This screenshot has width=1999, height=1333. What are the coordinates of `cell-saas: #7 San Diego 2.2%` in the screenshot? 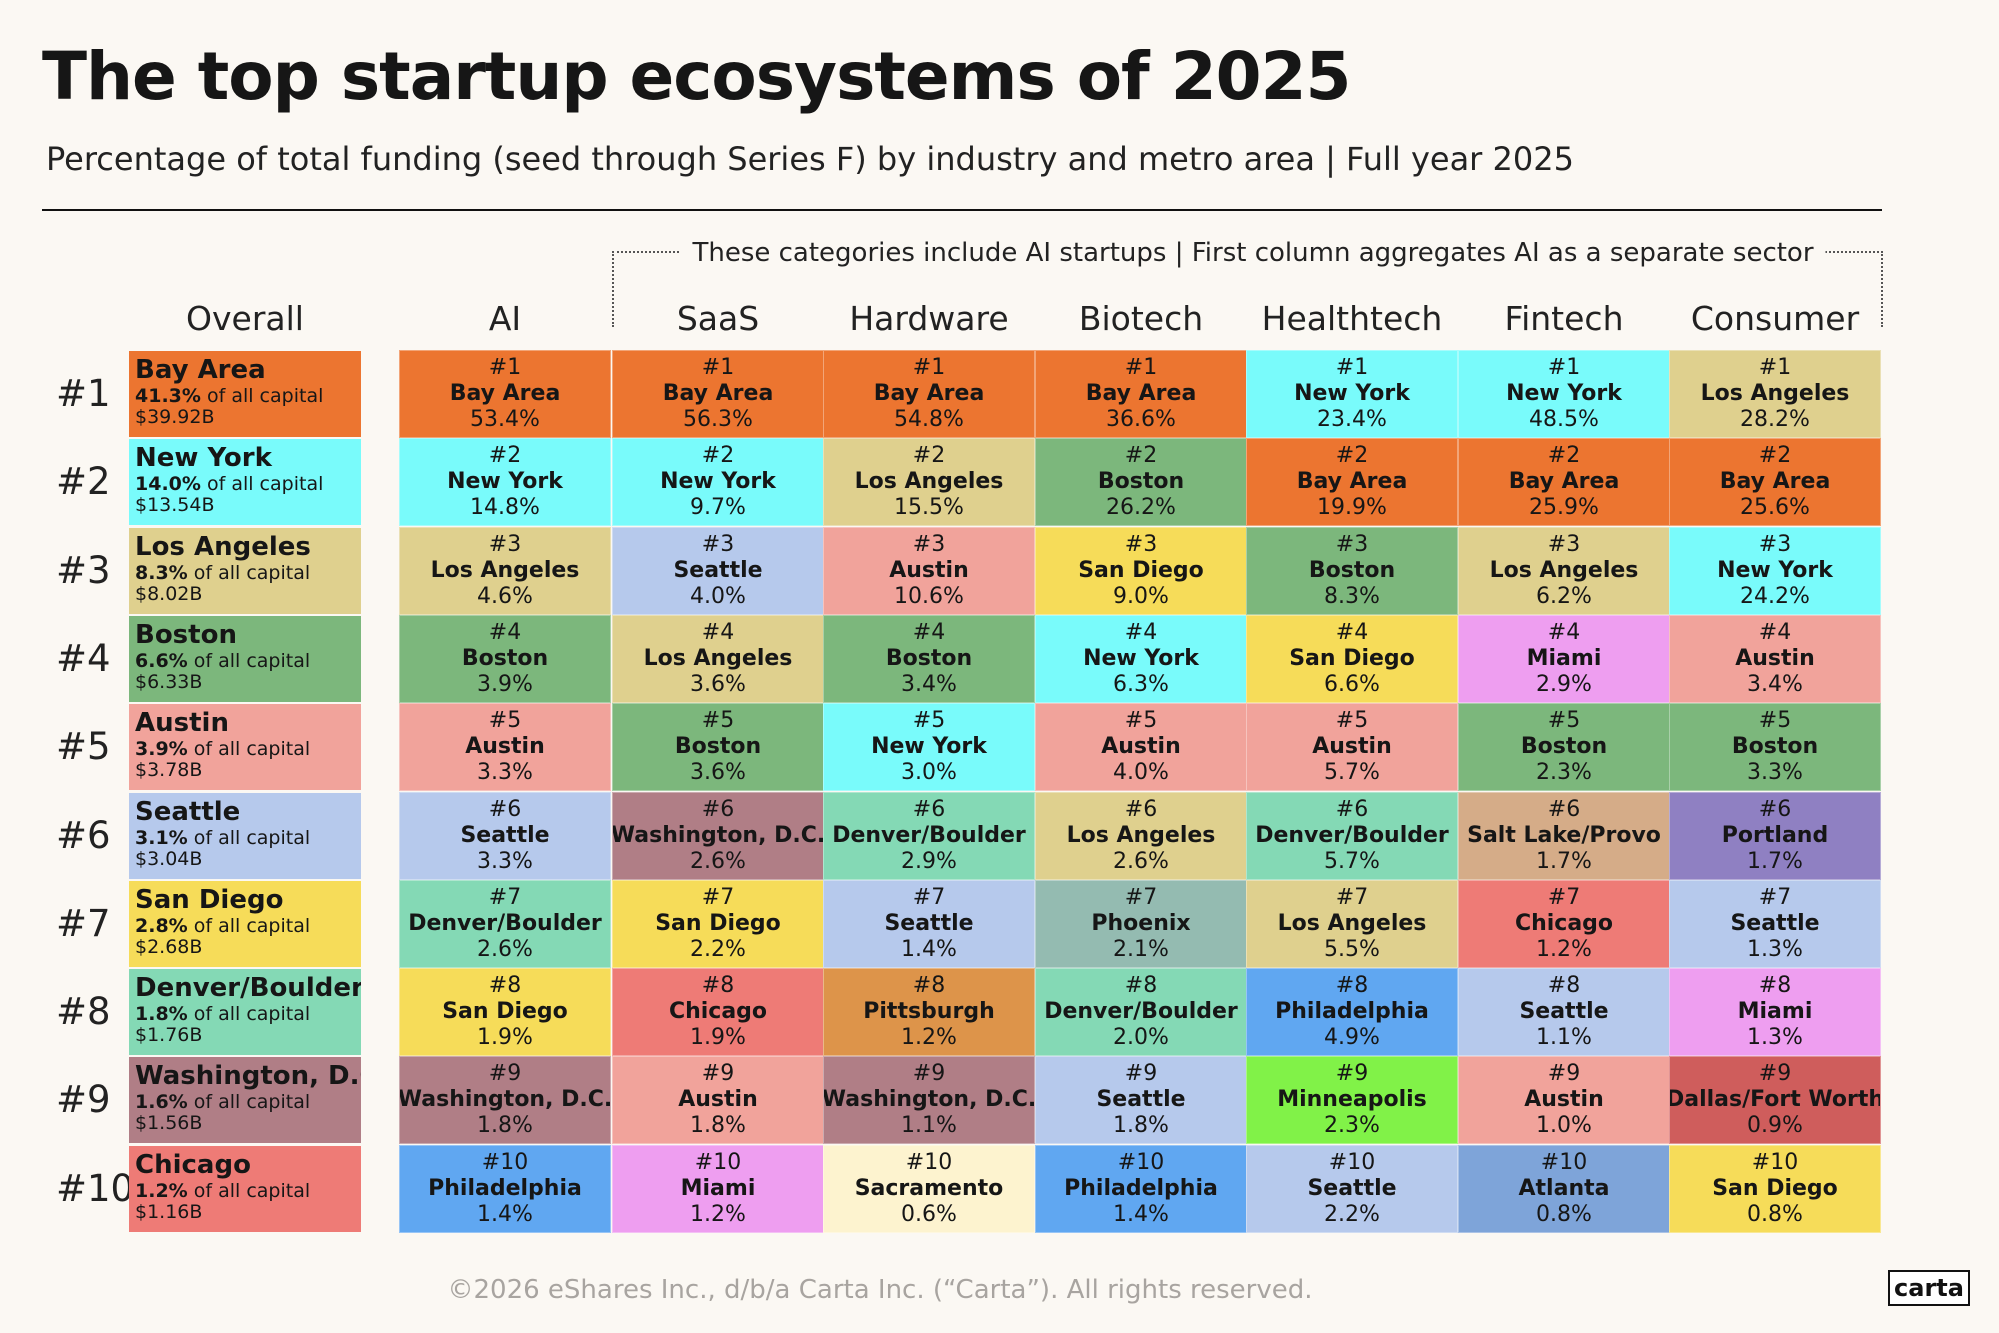 It's located at (718, 924).